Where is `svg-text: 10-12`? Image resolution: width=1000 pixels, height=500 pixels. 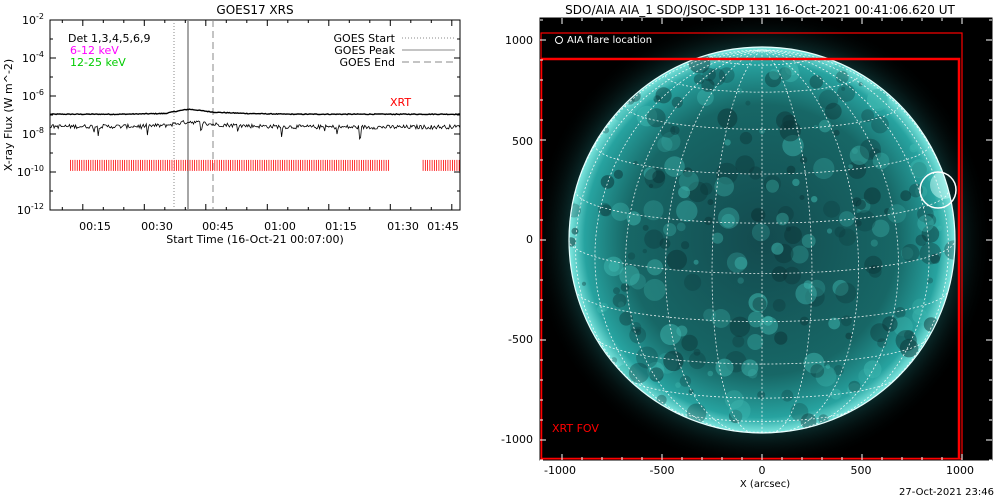 svg-text: 10-12 is located at coordinates (30, 209).